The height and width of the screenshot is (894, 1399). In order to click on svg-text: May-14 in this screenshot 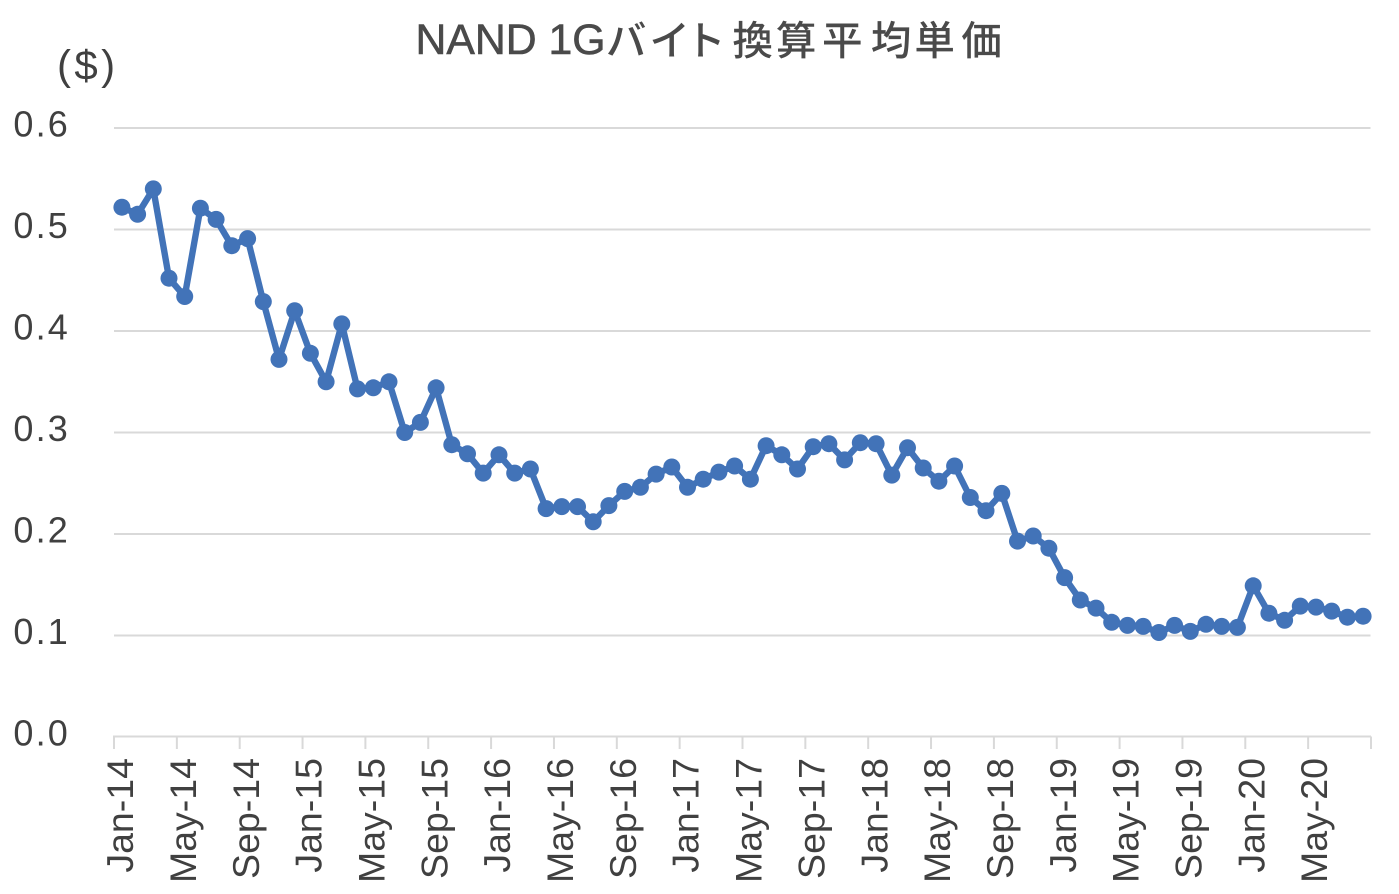, I will do `click(183, 820)`.